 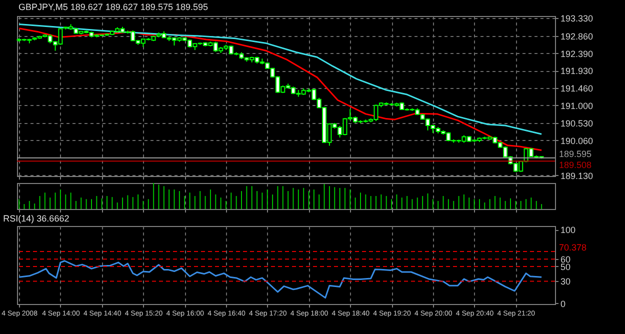 What do you see at coordinates (113, 7) in the screenshot?
I see `chart-title: GBPJPY,M5 189.627 189.627 189.575 189.595` at bounding box center [113, 7].